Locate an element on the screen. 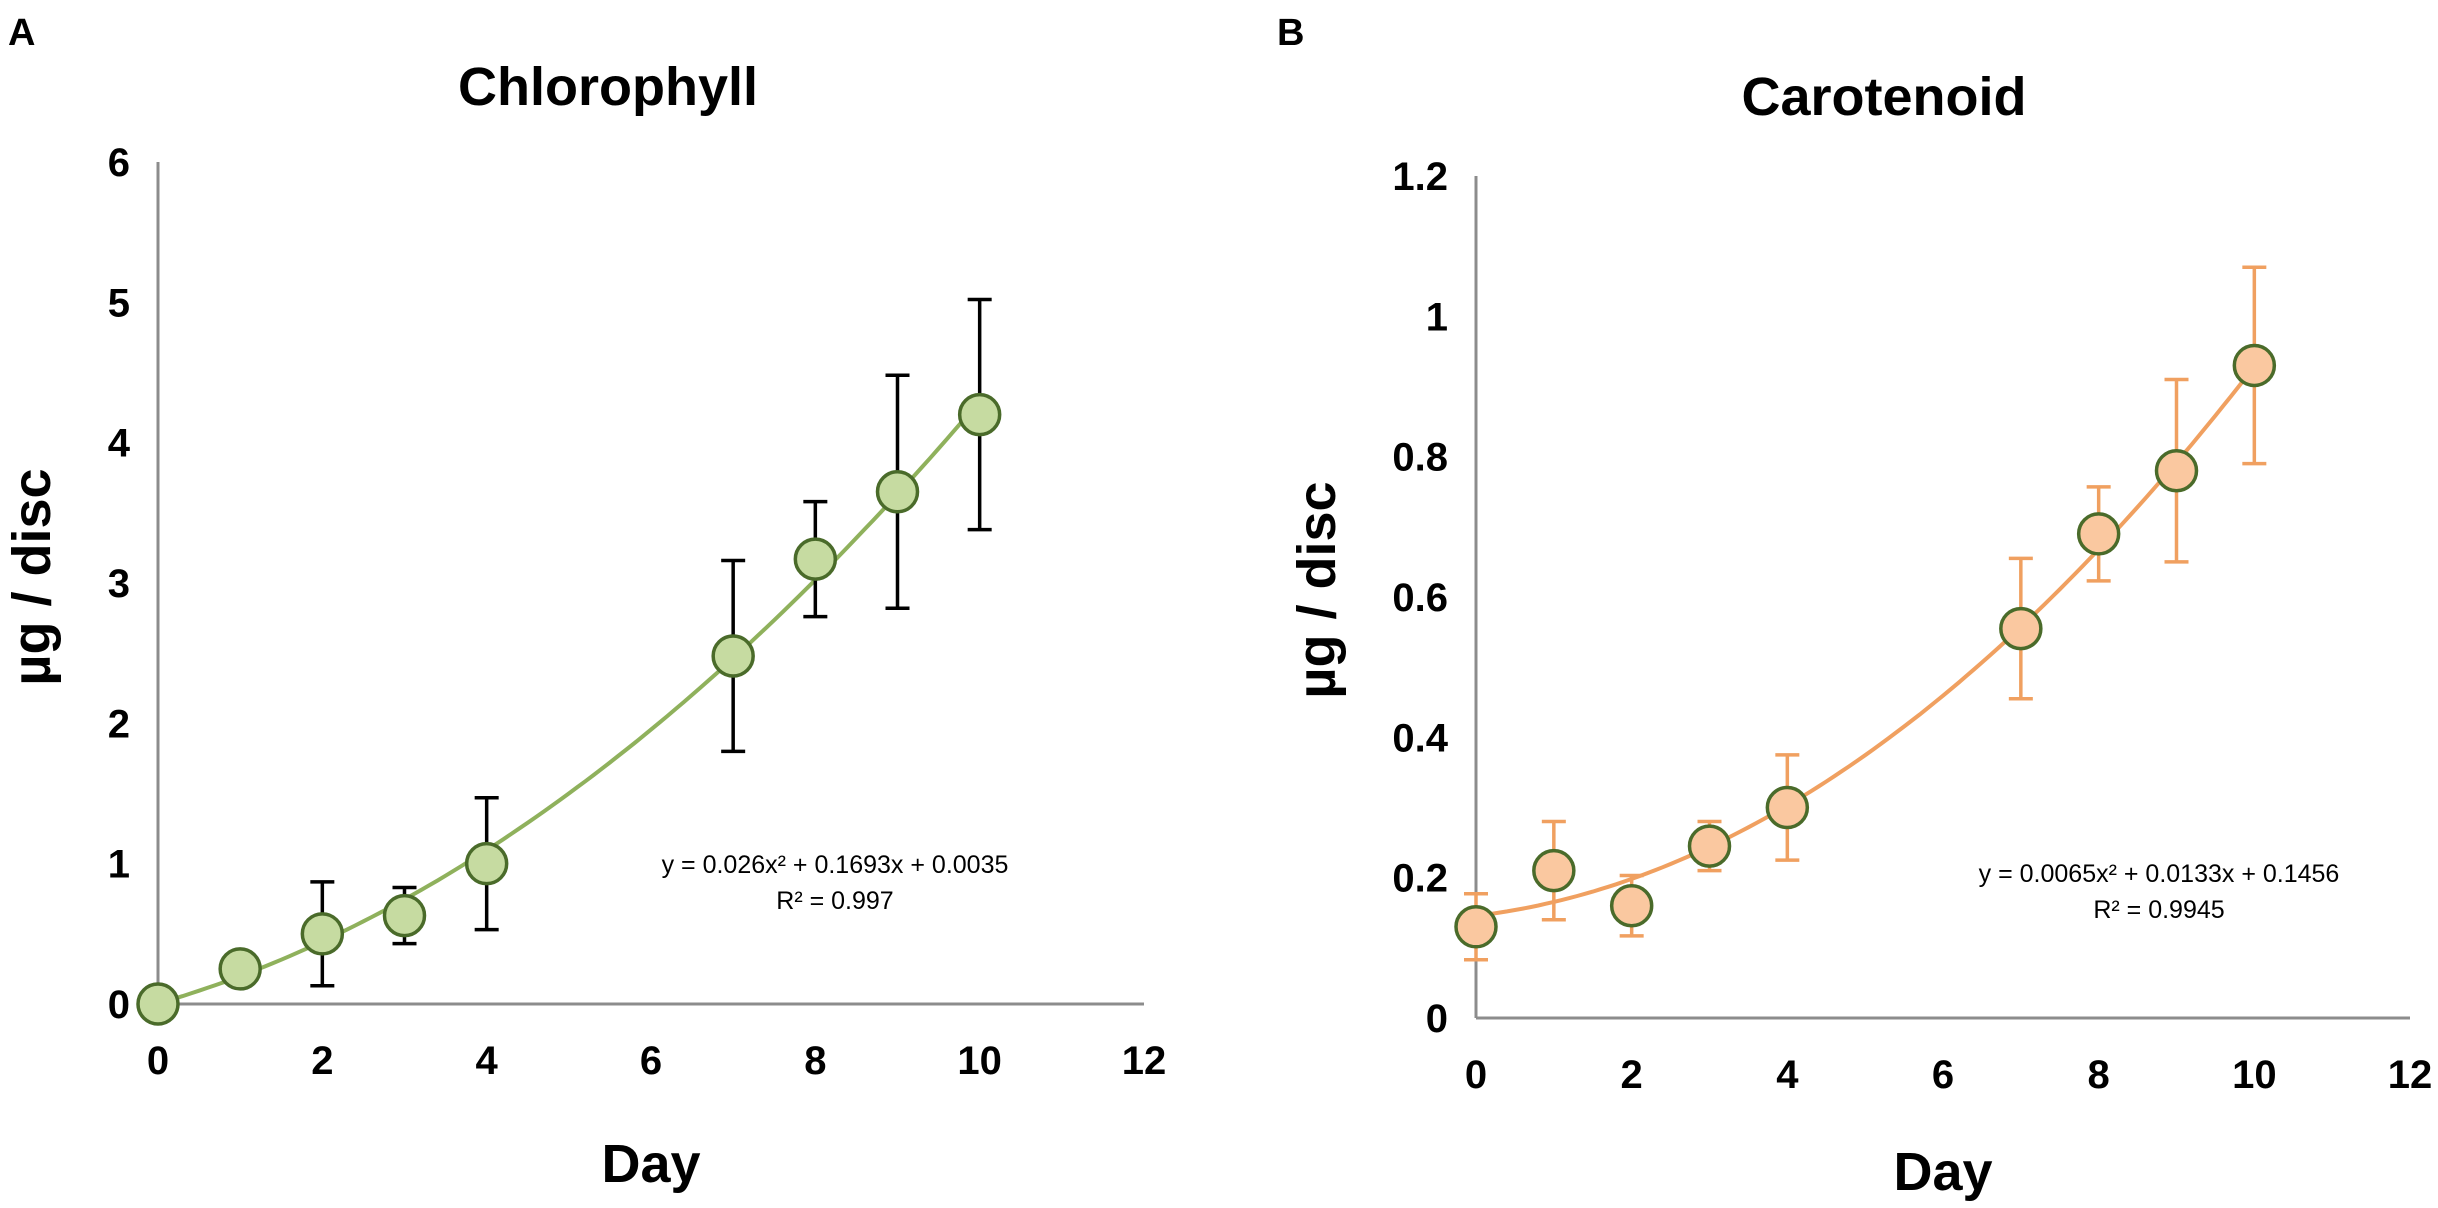 This screenshot has width=2438, height=1208. y-tick-label: 4 is located at coordinates (119, 444).